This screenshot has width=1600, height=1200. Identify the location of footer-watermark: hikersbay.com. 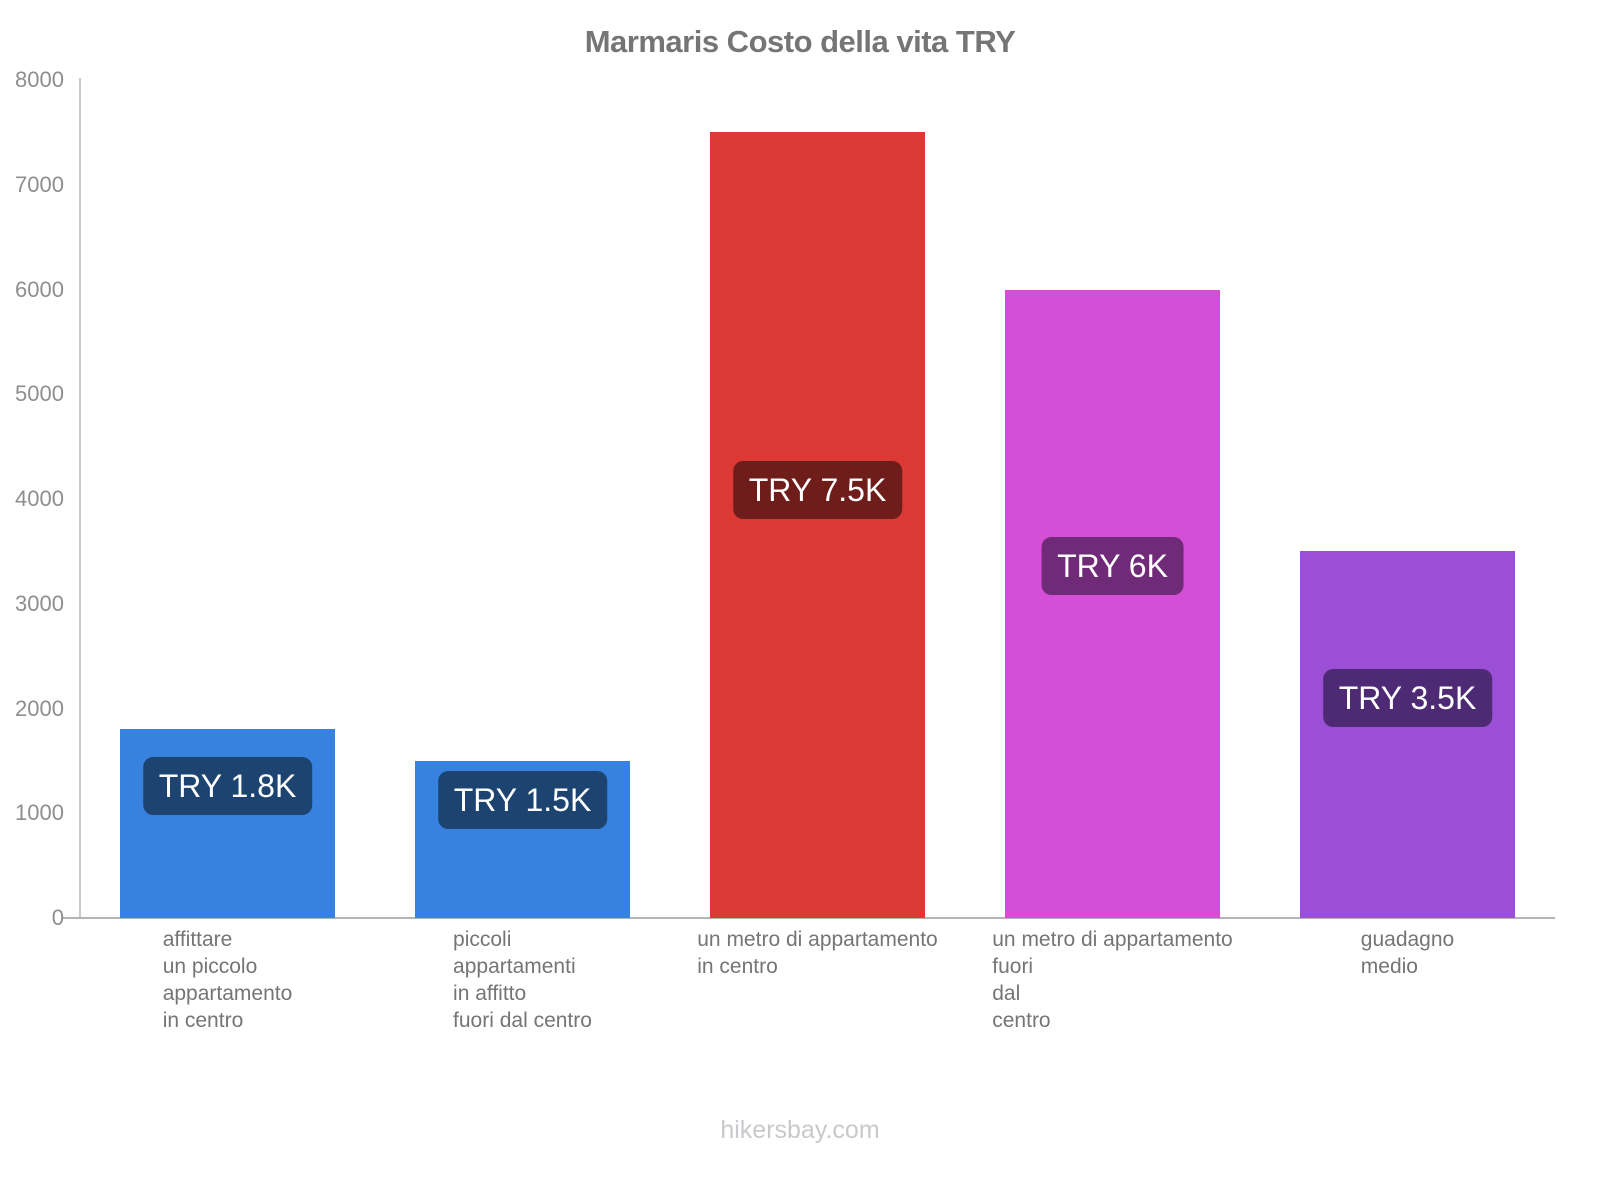
(800, 1130).